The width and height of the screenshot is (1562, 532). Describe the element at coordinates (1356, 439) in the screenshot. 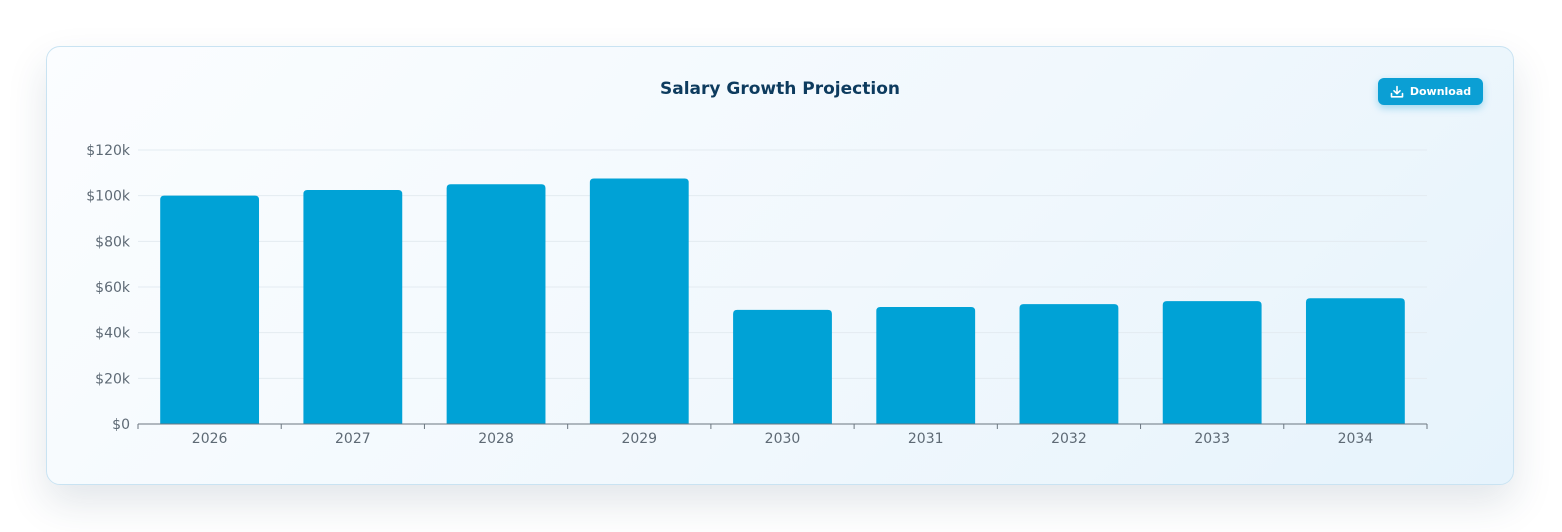

I see `x-tick-label: 2034` at that location.